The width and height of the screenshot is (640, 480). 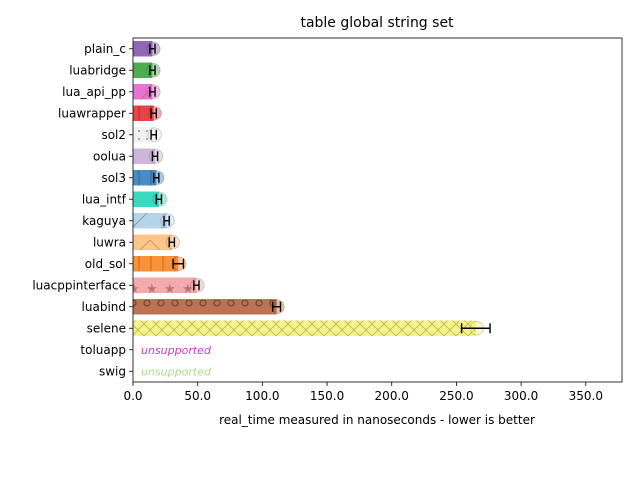 I want to click on x-tick-label: 0.0, so click(x=132, y=396).